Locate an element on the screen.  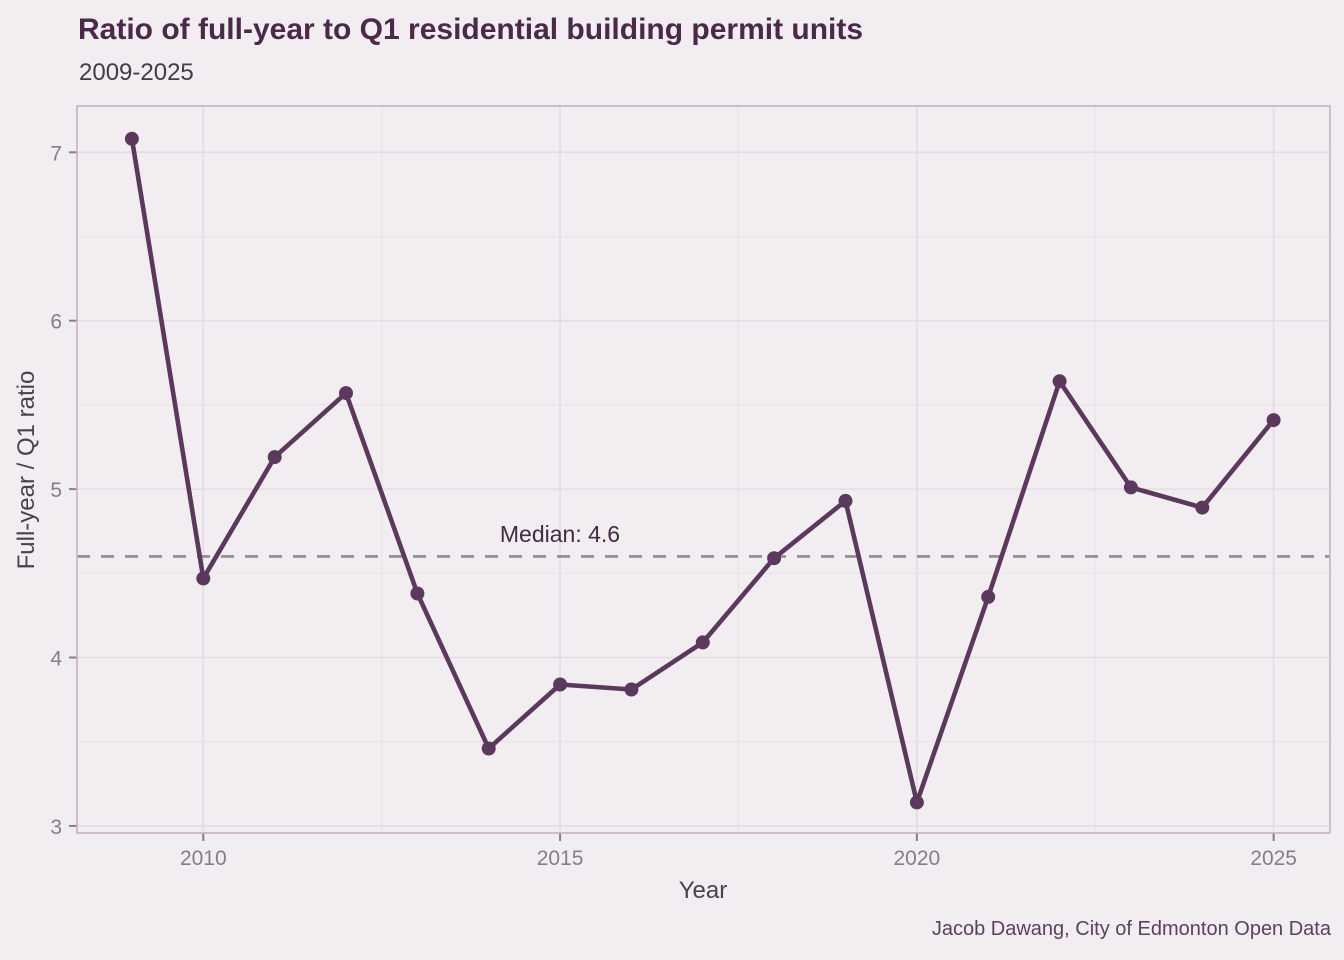
y-tick-label: 7 is located at coordinates (56, 153).